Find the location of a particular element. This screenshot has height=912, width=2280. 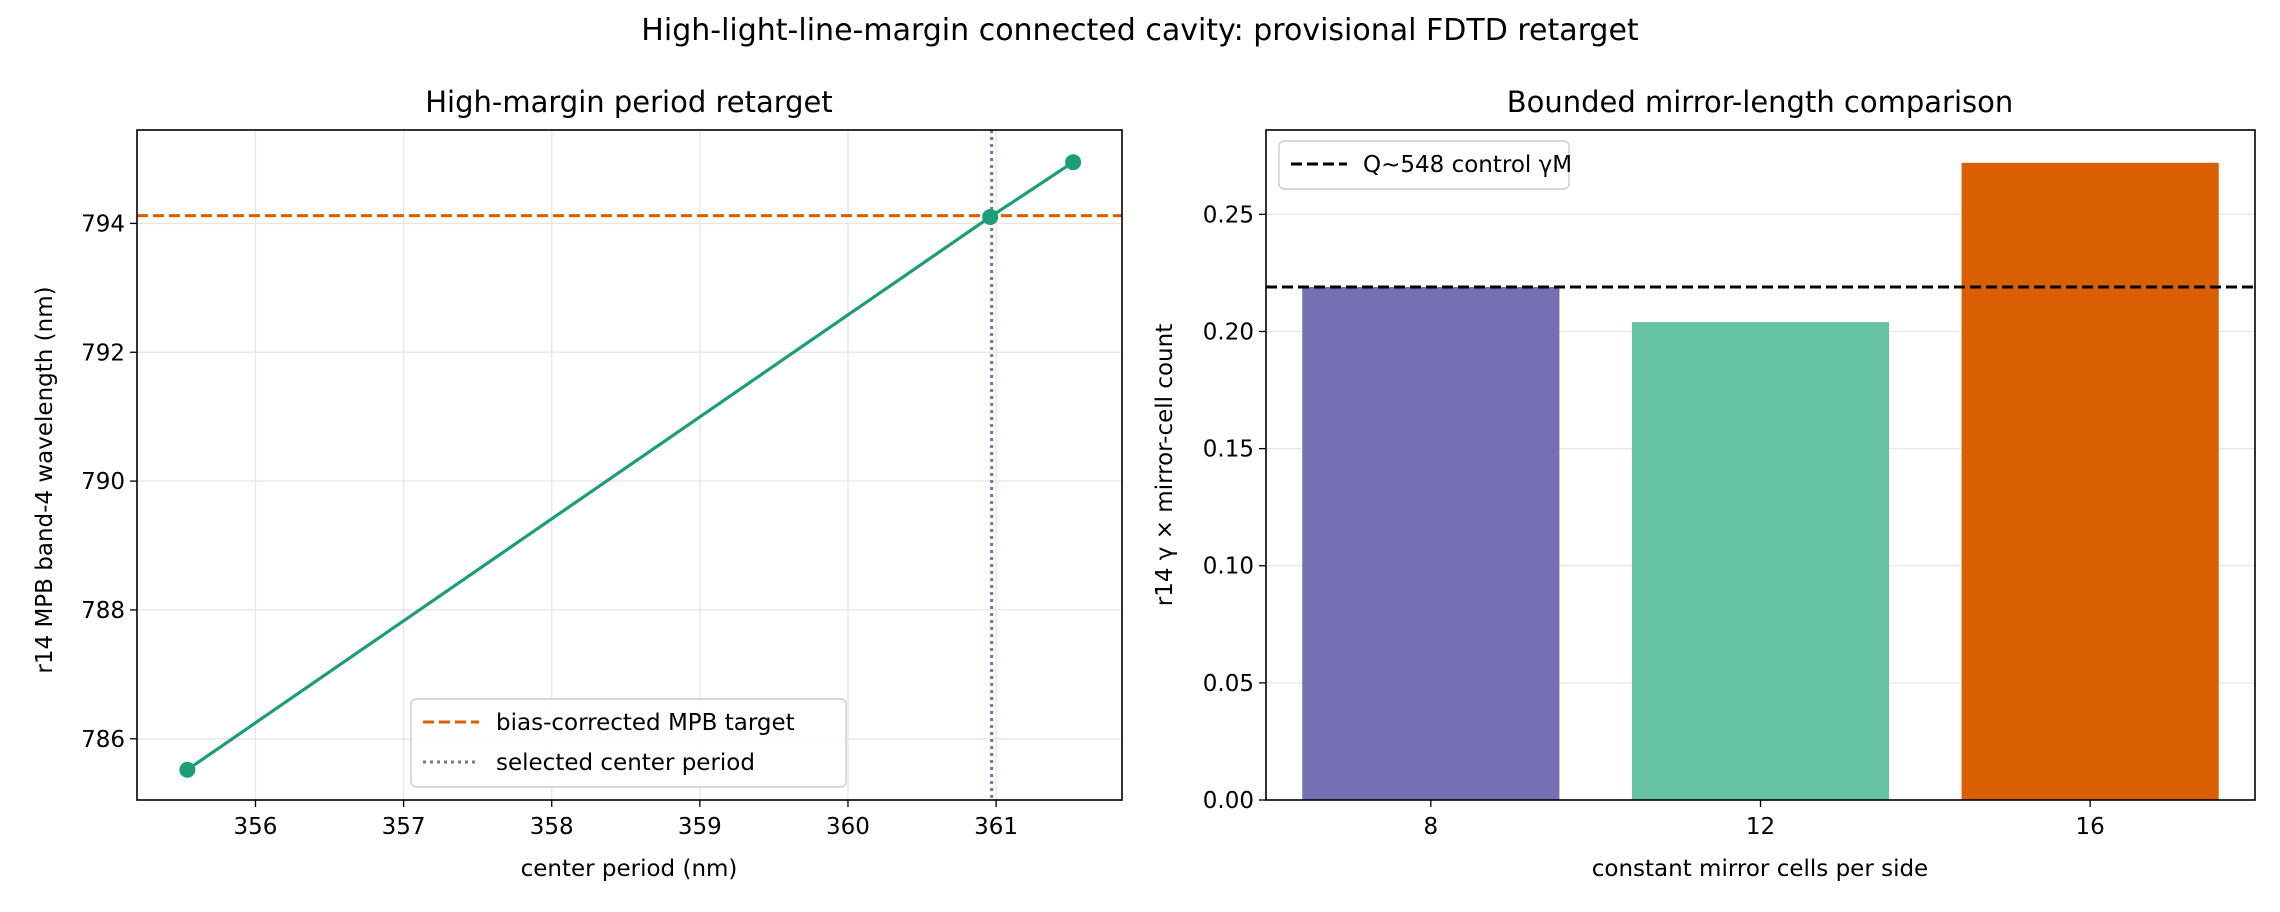

left-x-tick-label: 357 is located at coordinates (404, 827).